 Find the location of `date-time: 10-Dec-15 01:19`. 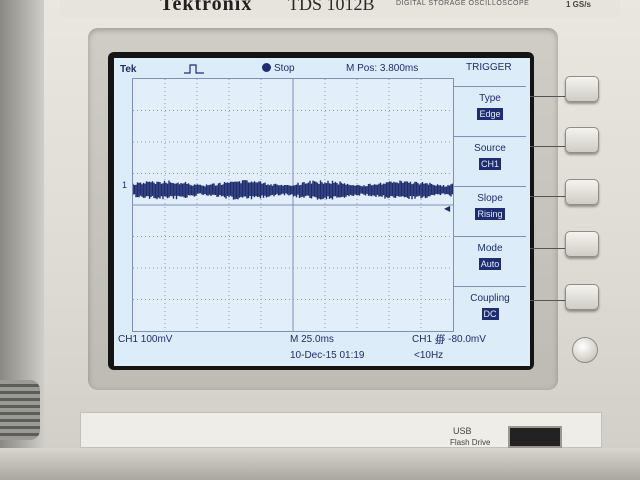

date-time: 10-Dec-15 01:19 is located at coordinates (327, 355).